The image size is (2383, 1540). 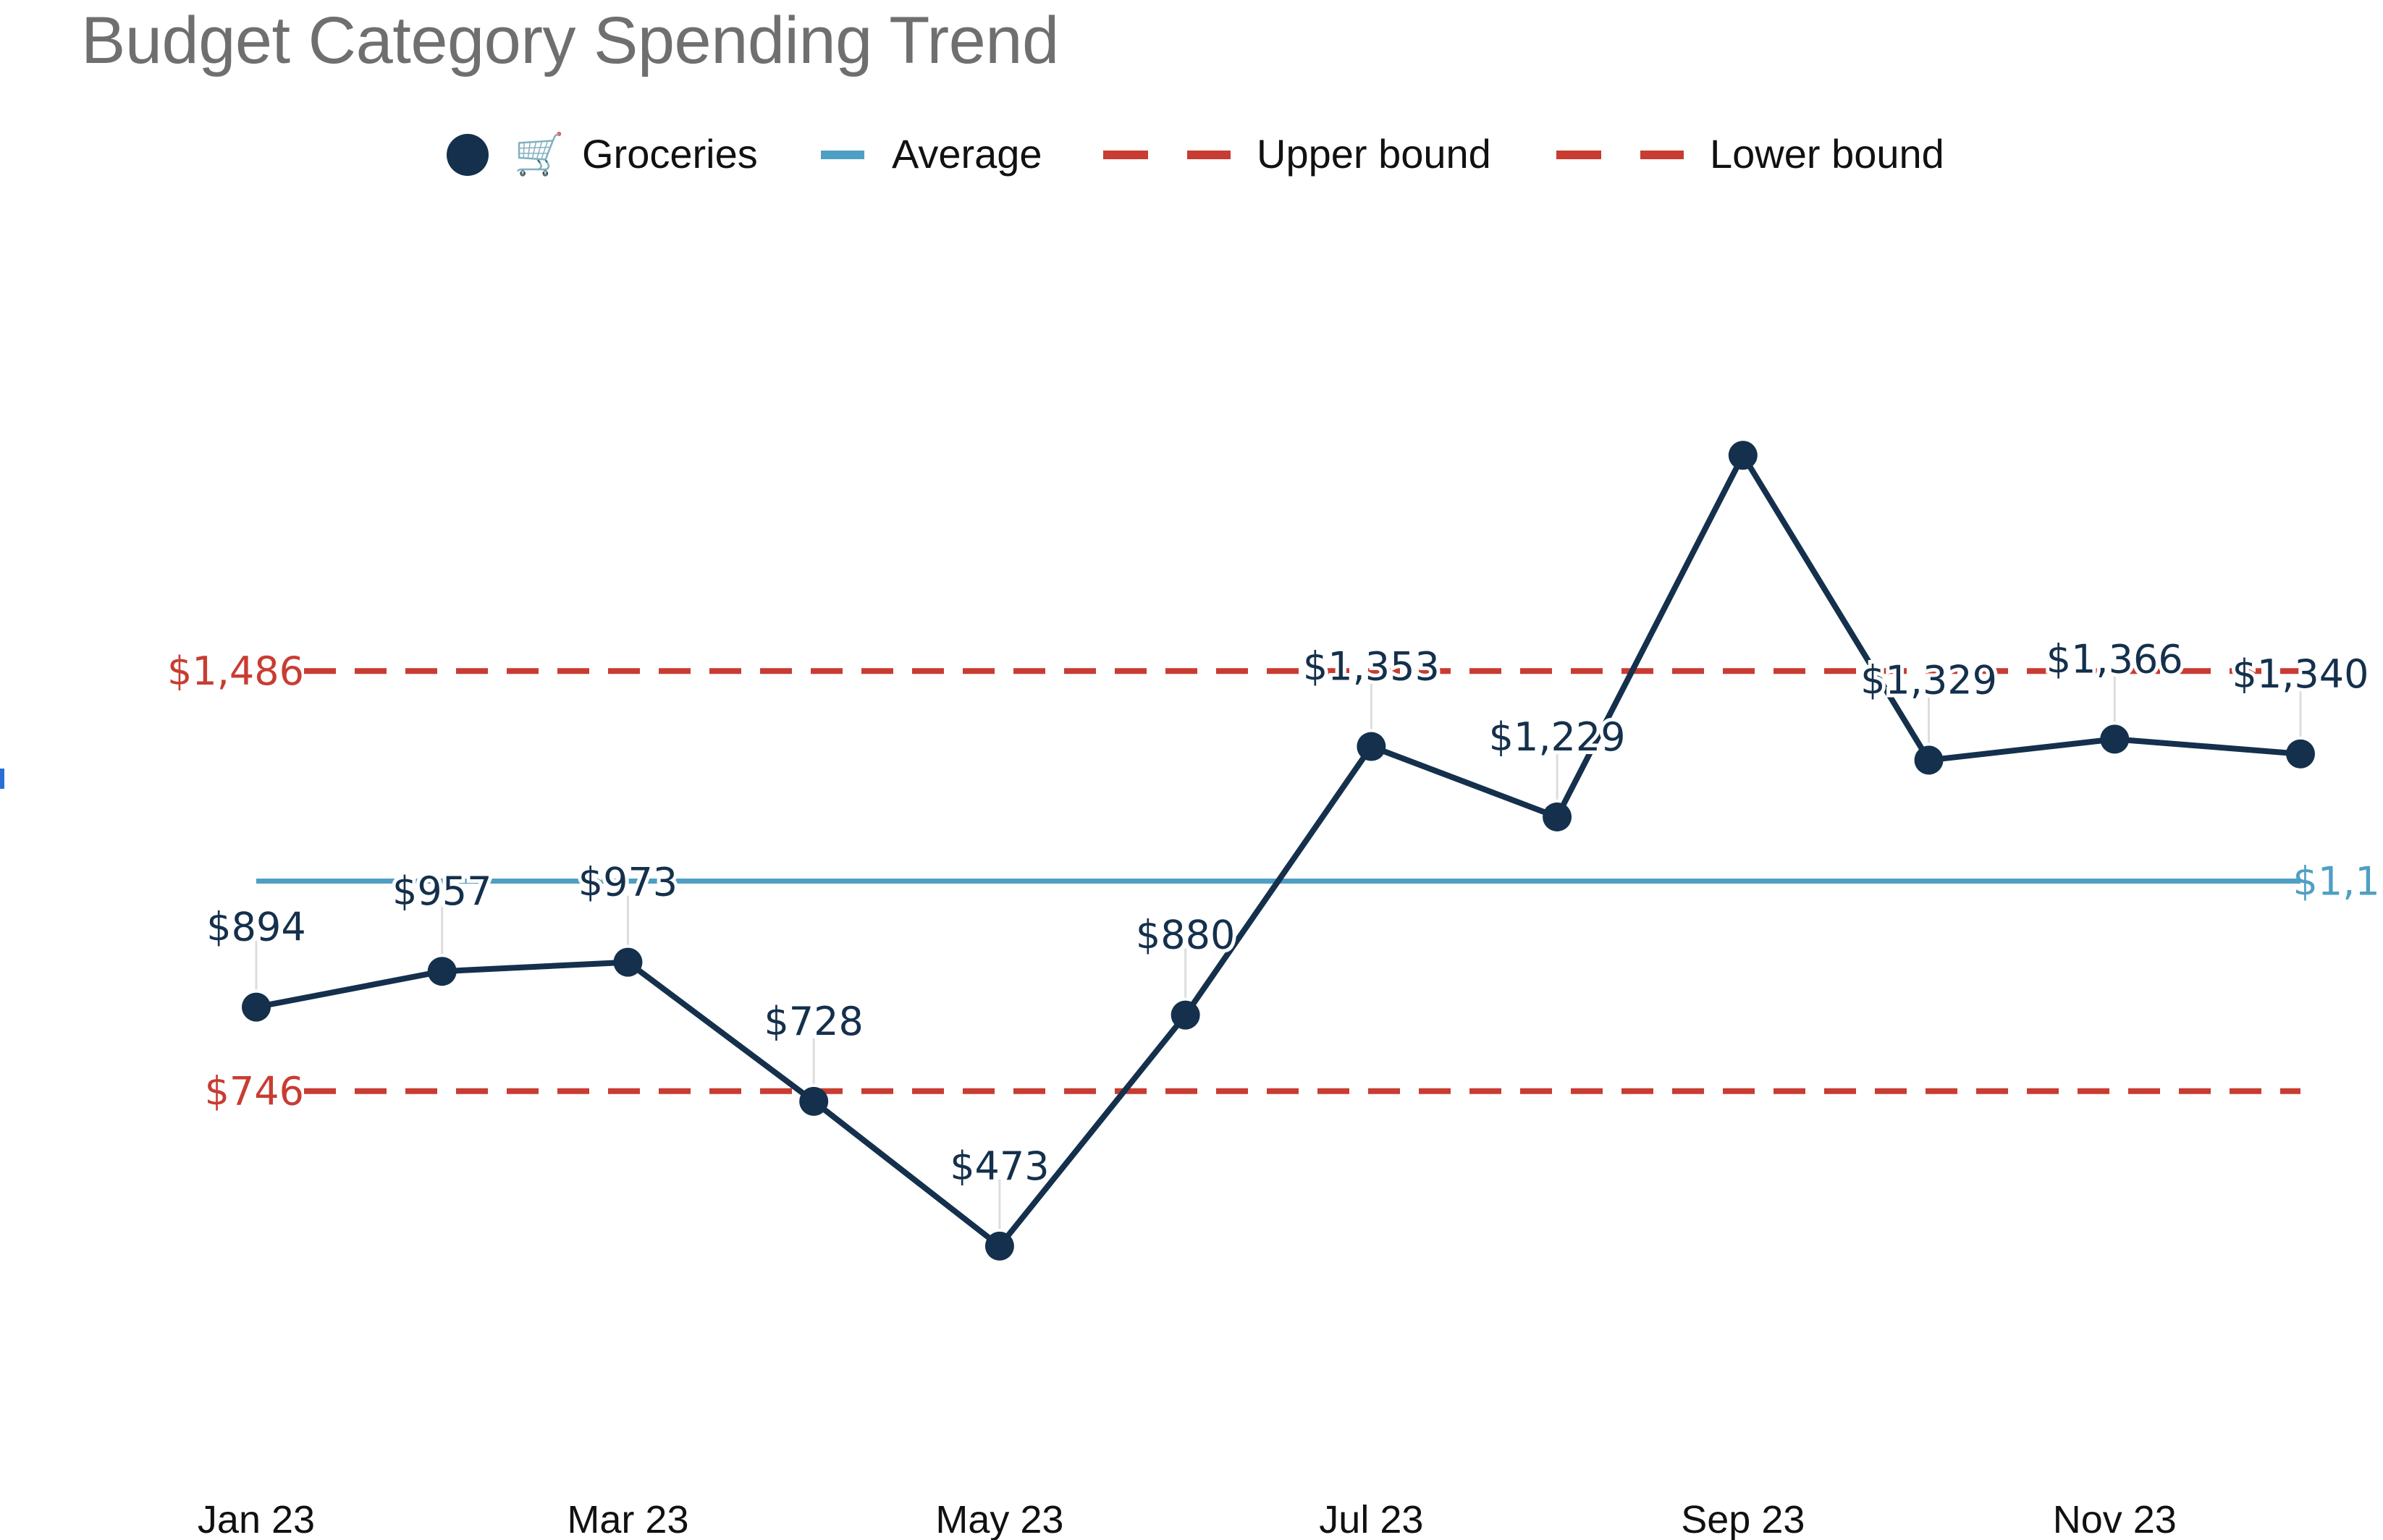 What do you see at coordinates (256, 1519) in the screenshot?
I see `x-tick-jan-23: Jan 23` at bounding box center [256, 1519].